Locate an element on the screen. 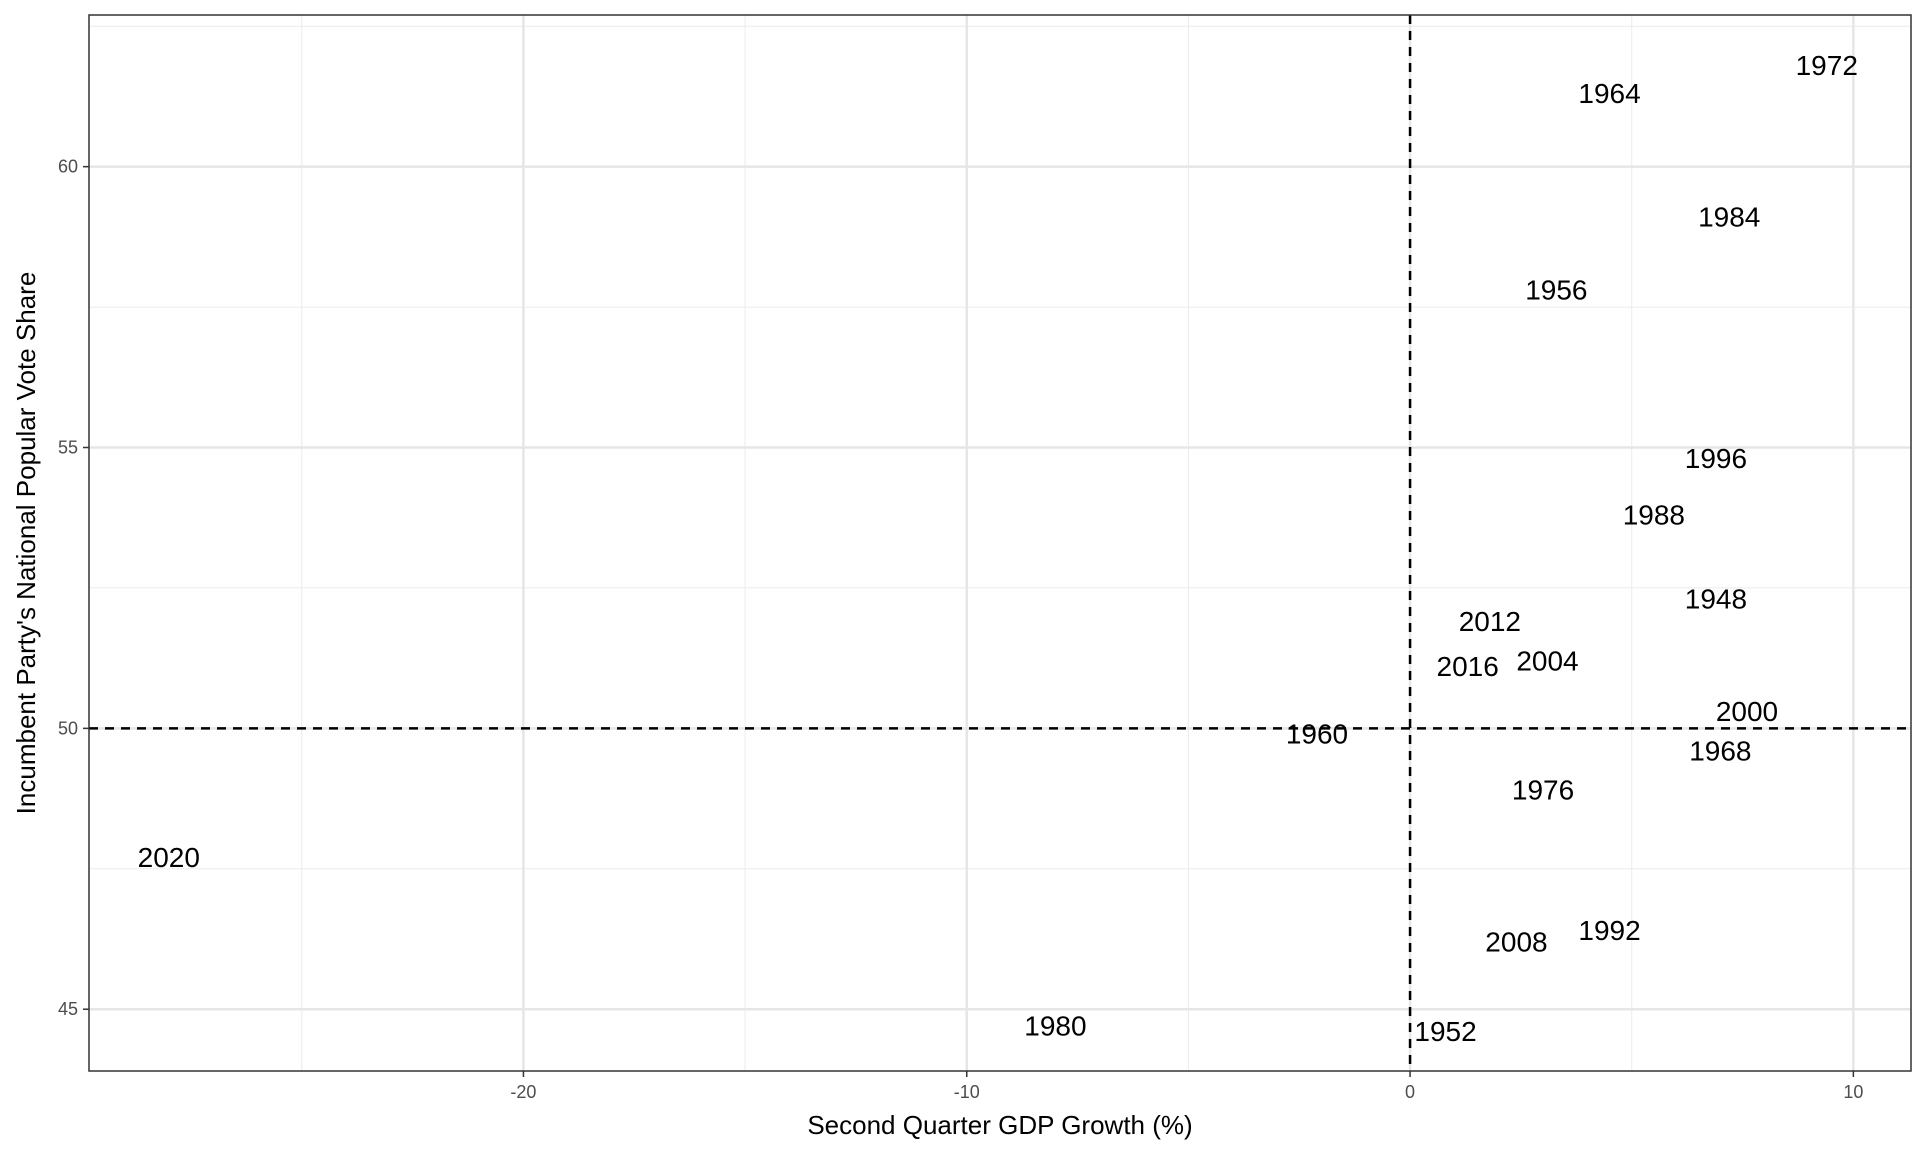  y-axis: 45 50 55 60 is located at coordinates (73, 588).